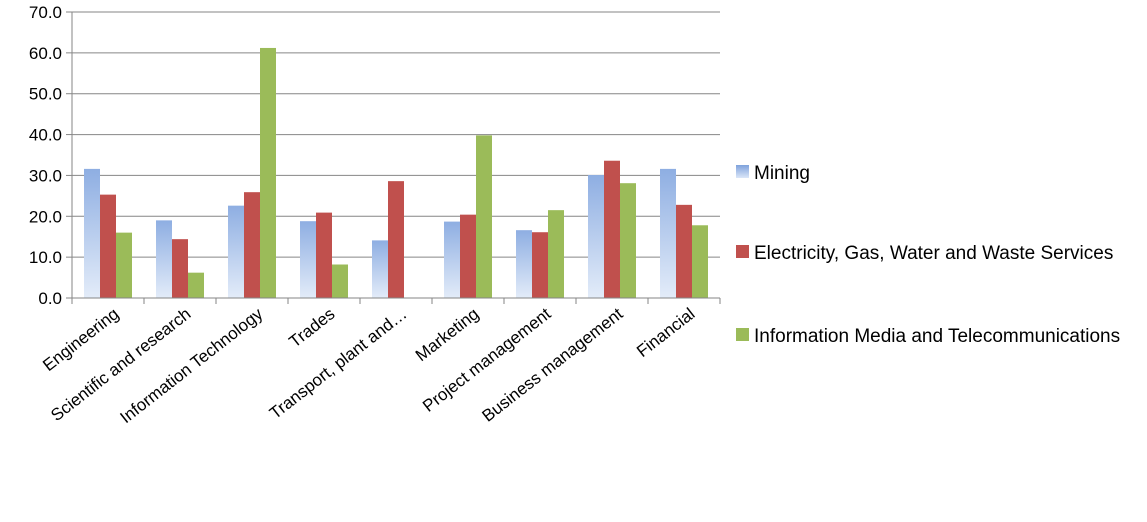  I want to click on x-category-label: Trades, so click(312, 327).